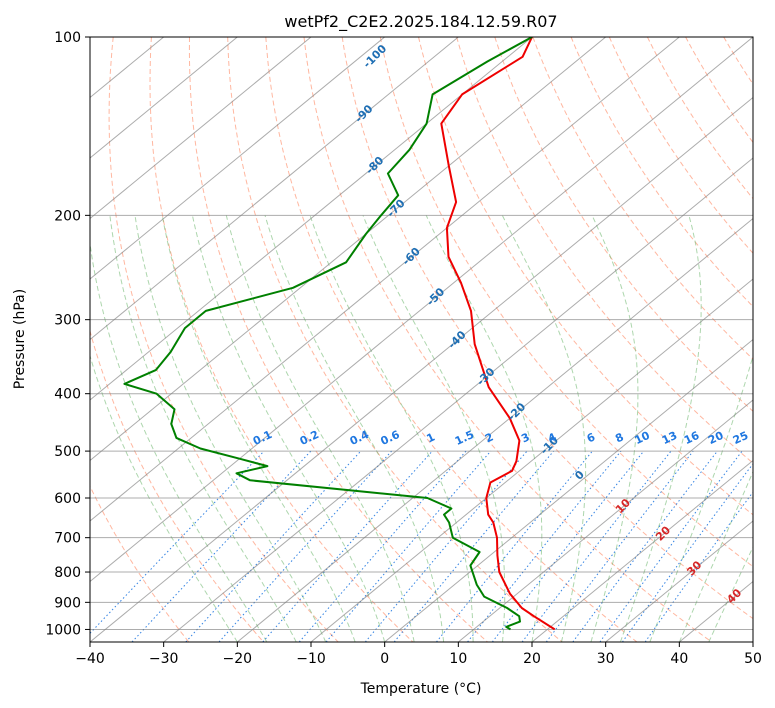 The height and width of the screenshot is (708, 775). What do you see at coordinates (390, 438) in the screenshot?
I see `mixing-ratio-label: 0.6` at bounding box center [390, 438].